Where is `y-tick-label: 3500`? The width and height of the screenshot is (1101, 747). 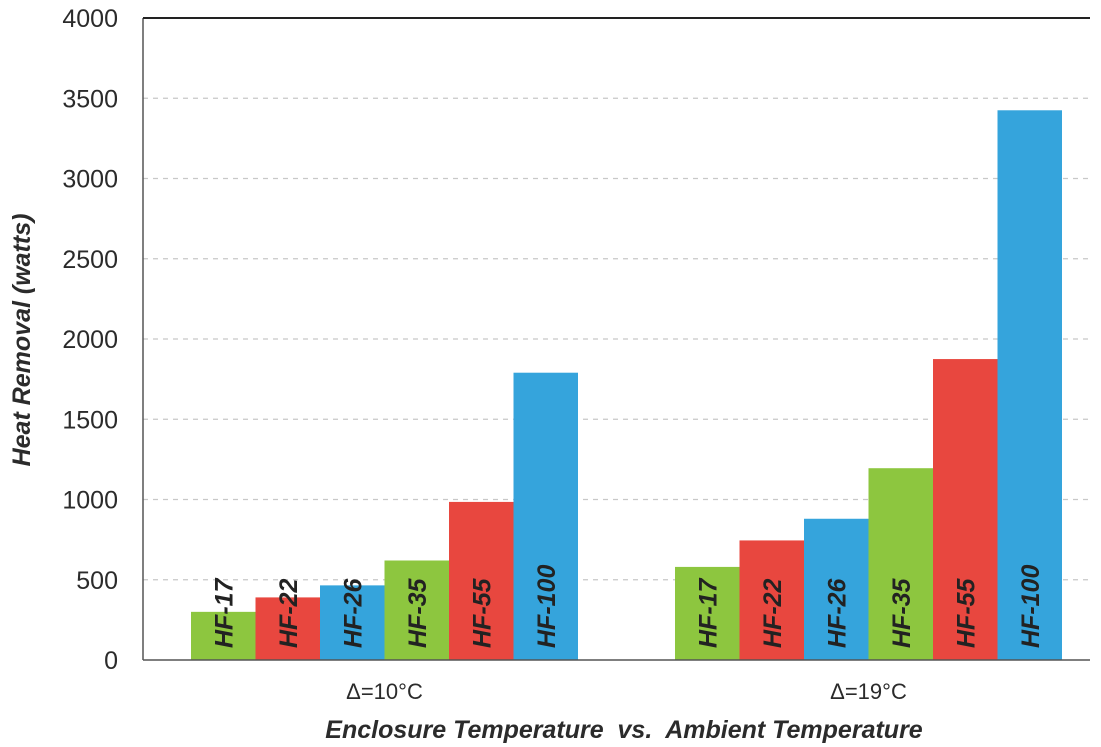 y-tick-label: 3500 is located at coordinates (90, 99).